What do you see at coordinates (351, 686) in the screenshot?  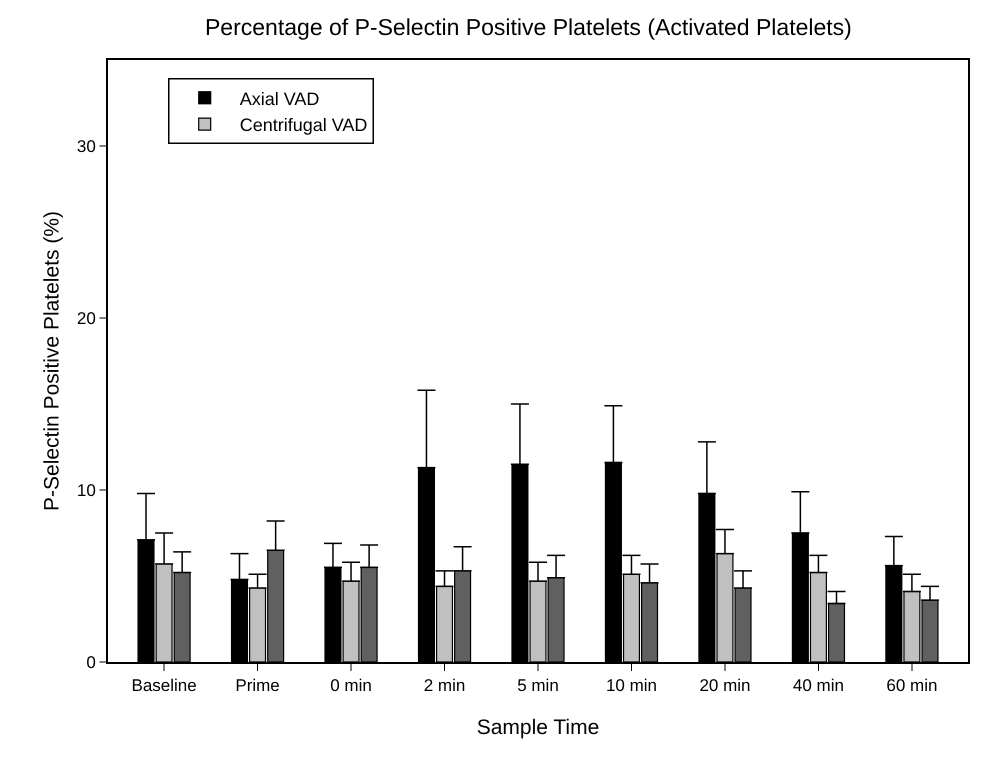 I see `x-tick-label: 0 min` at bounding box center [351, 686].